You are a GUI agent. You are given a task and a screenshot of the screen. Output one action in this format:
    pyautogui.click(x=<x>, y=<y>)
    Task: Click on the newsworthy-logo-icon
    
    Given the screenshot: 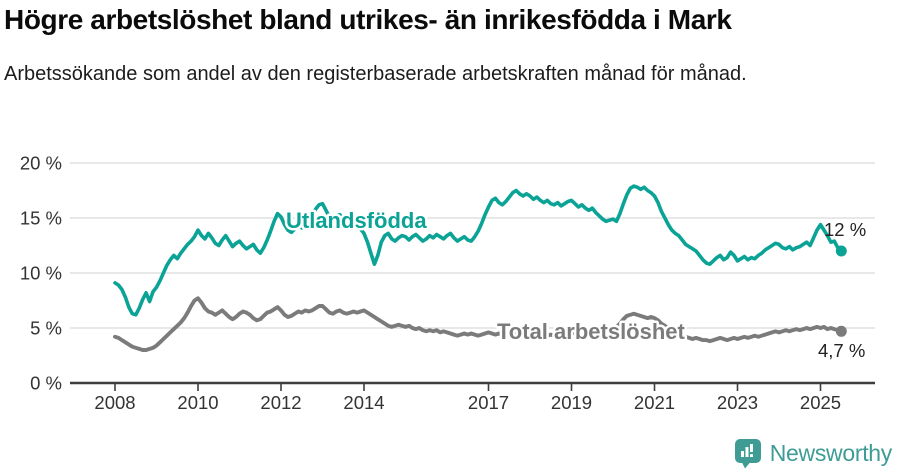 What is the action you would take?
    pyautogui.click(x=747, y=454)
    